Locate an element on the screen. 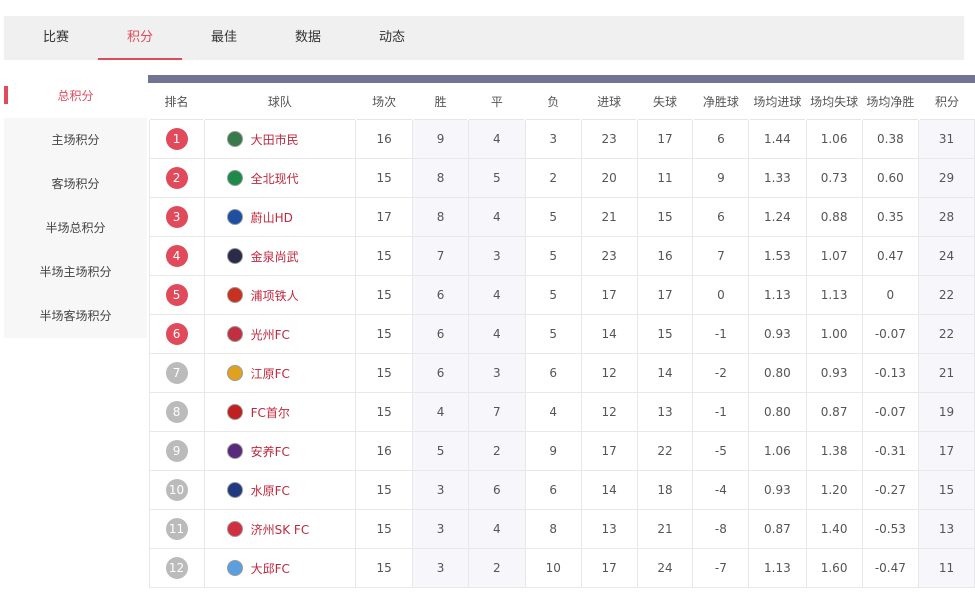 The width and height of the screenshot is (975, 606). team-name: FC首尔 is located at coordinates (270, 412).